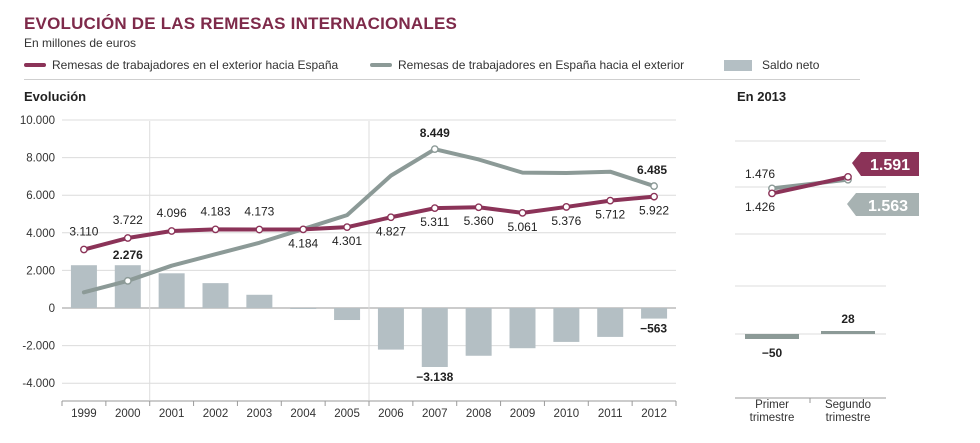 This screenshot has width=980, height=443. I want to click on x-tick-label: 2010, so click(567, 414).